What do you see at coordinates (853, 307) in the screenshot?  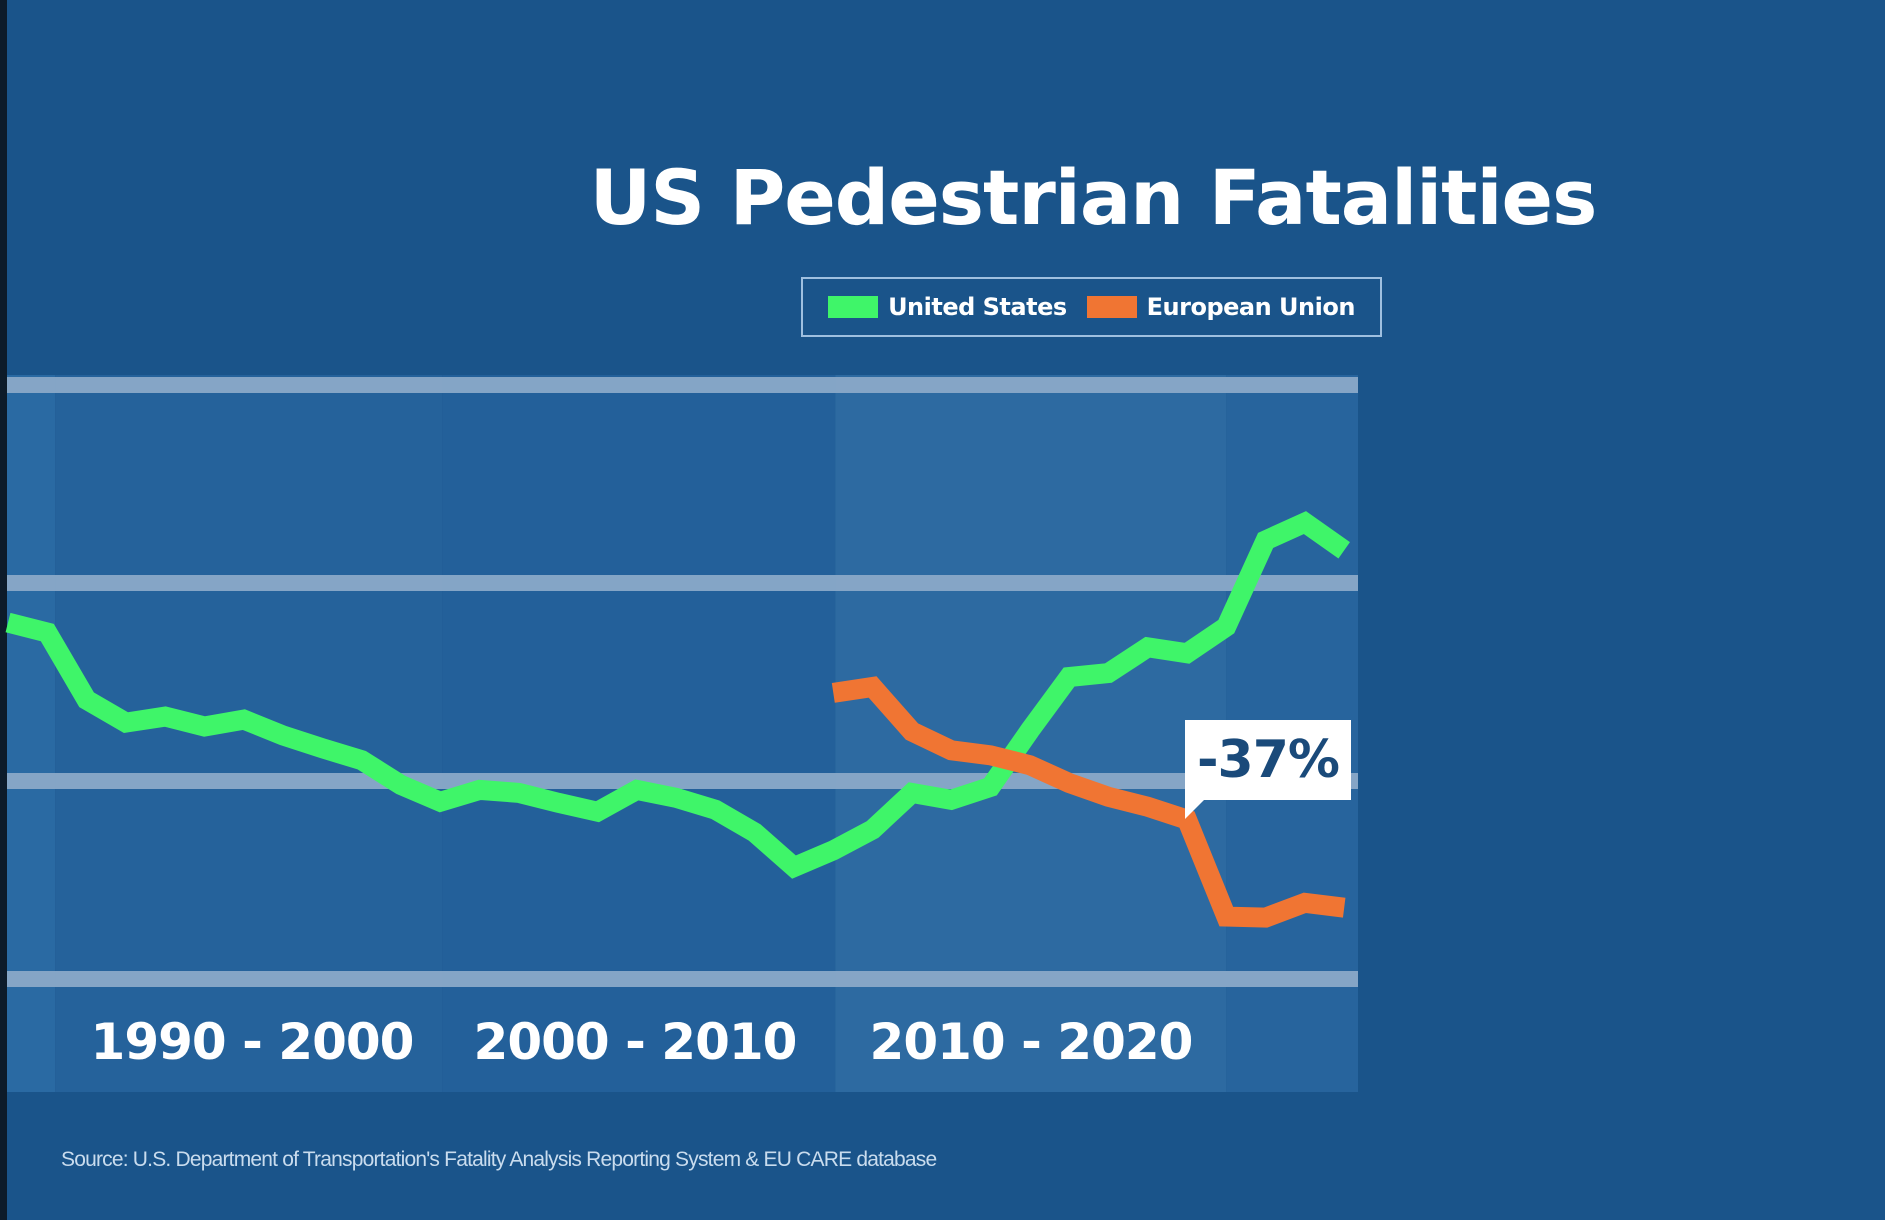 I see `legend-swatch-us` at bounding box center [853, 307].